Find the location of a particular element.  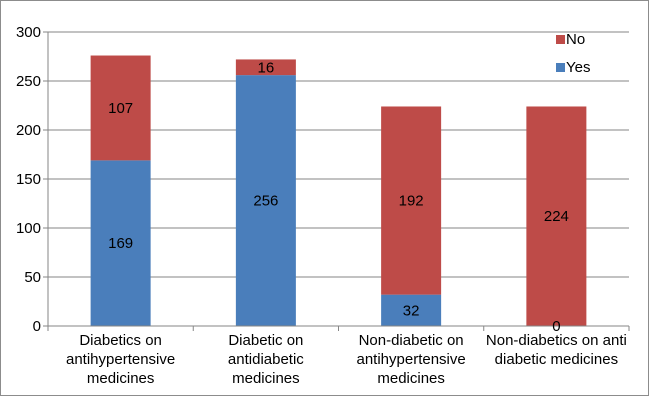

x-tick-label: Non-diabetics on anti diabetic medicines is located at coordinates (556, 350).